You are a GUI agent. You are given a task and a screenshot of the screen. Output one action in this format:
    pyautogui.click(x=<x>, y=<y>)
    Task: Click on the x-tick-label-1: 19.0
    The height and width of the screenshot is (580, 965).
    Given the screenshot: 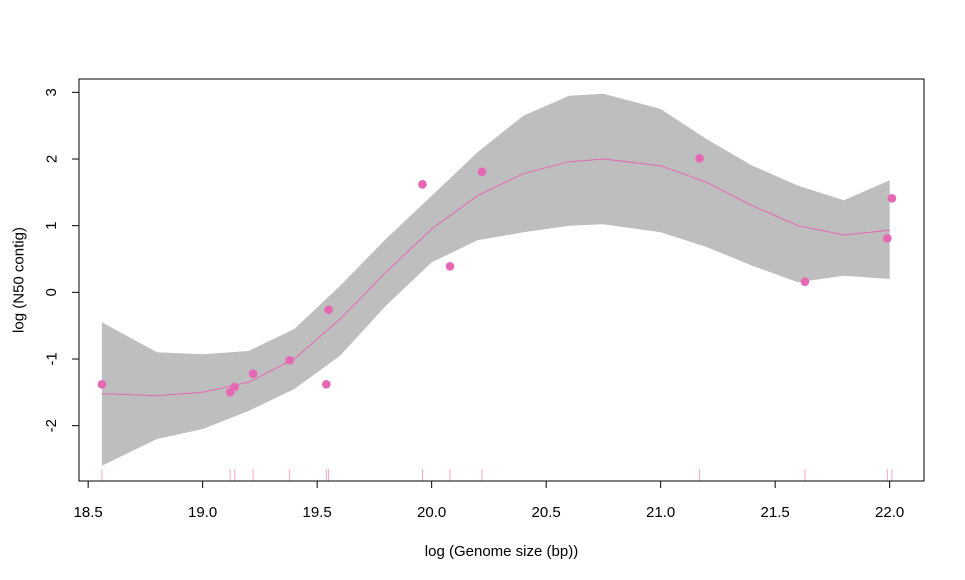 What is the action you would take?
    pyautogui.click(x=202, y=512)
    